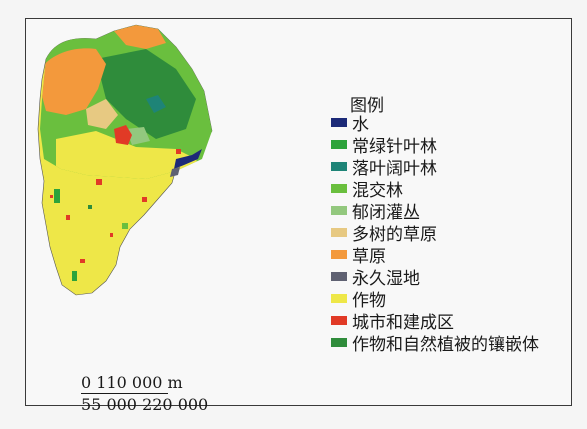 The image size is (587, 429). I want to click on legend-label: 永久湿地, so click(386, 278).